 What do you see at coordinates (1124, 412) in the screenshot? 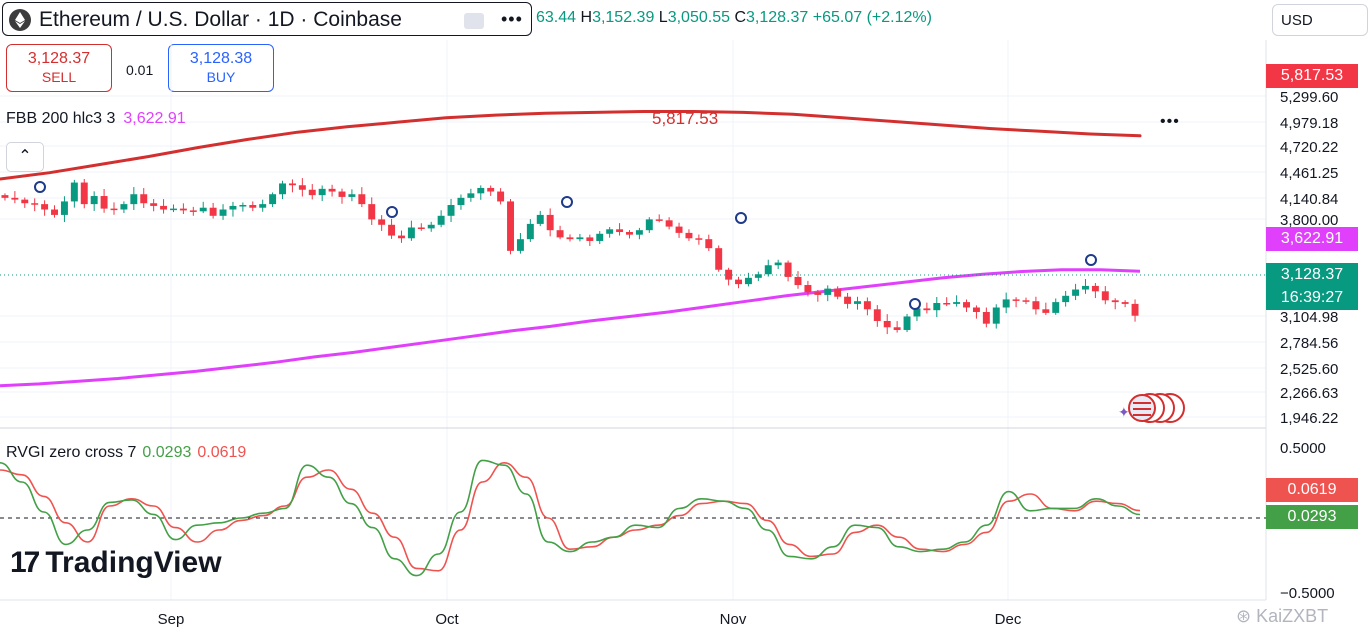
I see `sparkle-icon: ✦` at bounding box center [1124, 412].